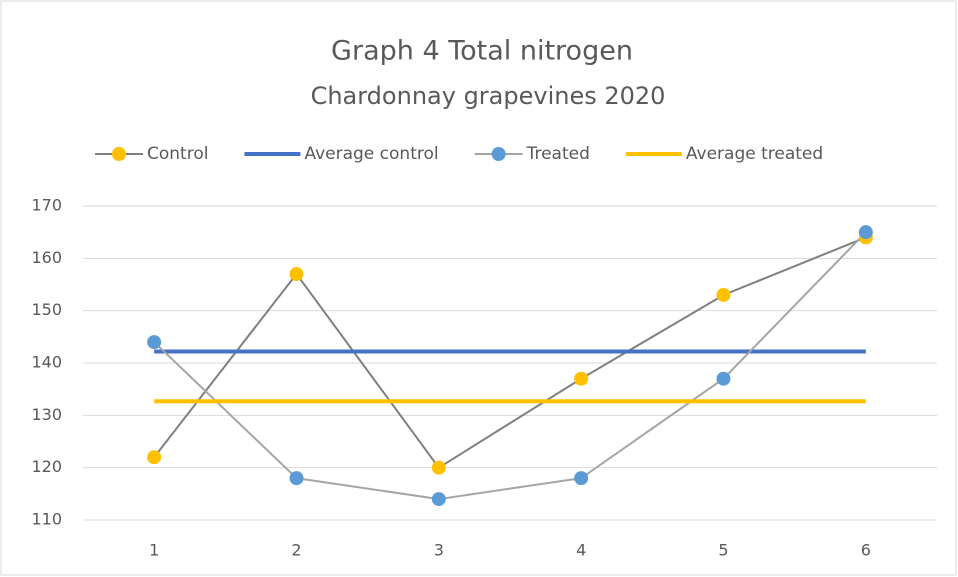 This screenshot has width=958, height=577. Describe the element at coordinates (46, 414) in the screenshot. I see `y-tick-label: 130` at that location.